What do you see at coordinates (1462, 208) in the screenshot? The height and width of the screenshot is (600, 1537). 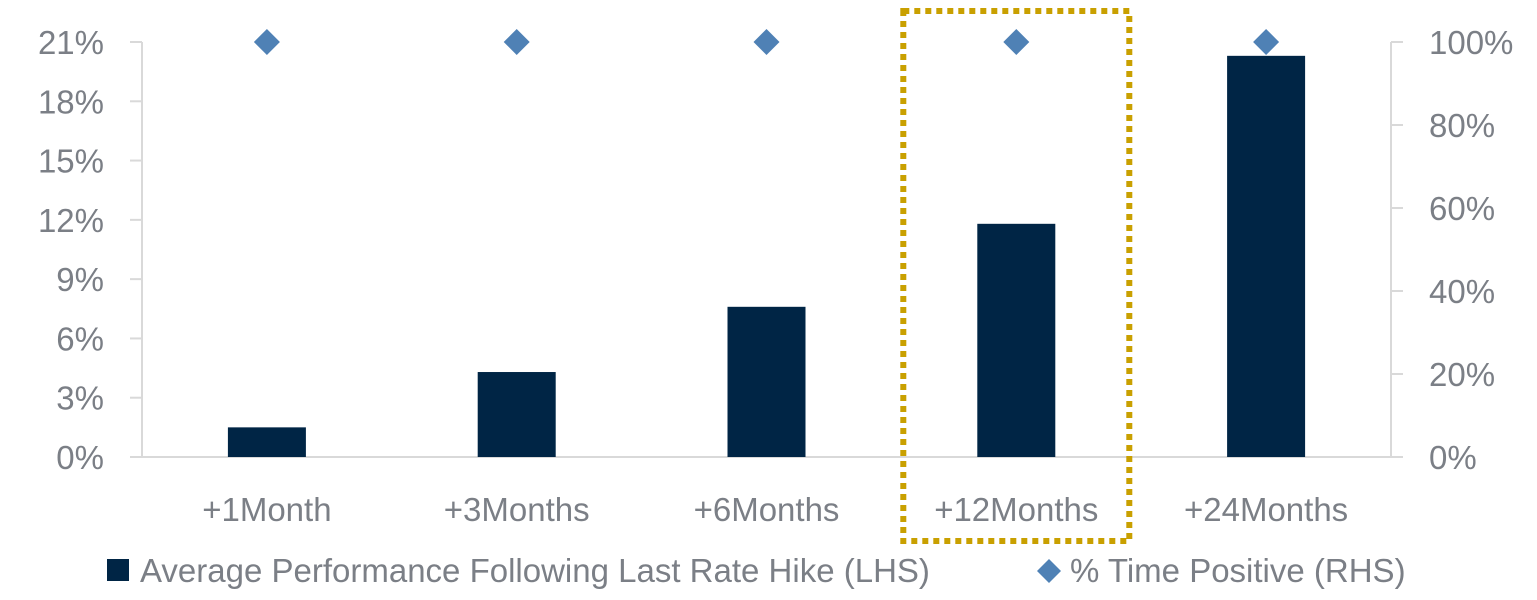 I see `right-axis-tick-label: 60%` at bounding box center [1462, 208].